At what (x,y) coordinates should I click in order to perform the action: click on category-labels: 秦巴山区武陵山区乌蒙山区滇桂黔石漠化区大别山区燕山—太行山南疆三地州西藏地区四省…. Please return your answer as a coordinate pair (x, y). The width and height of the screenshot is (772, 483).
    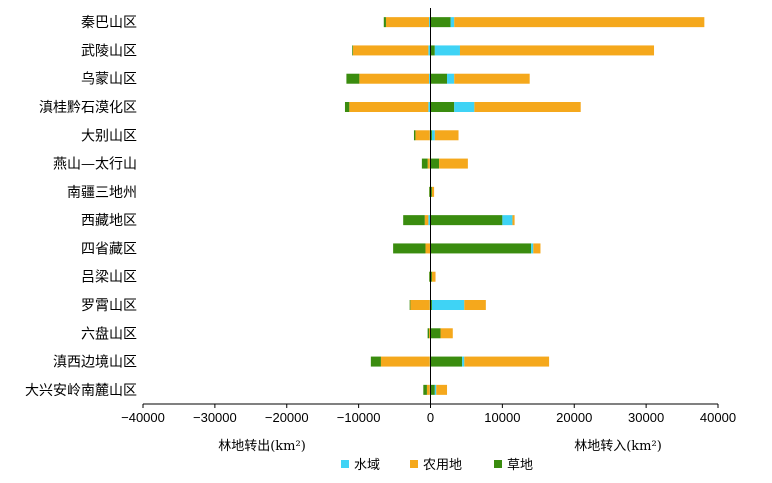
    Looking at the image, I should click on (81, 207).